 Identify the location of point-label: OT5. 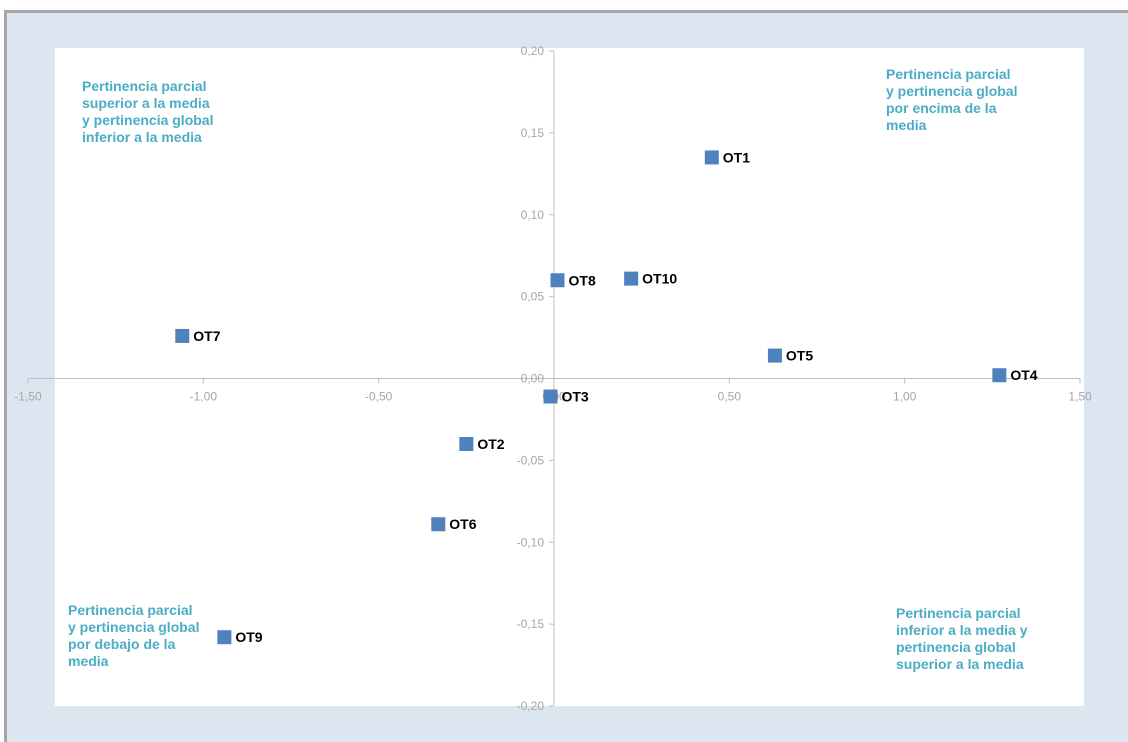
(799, 356).